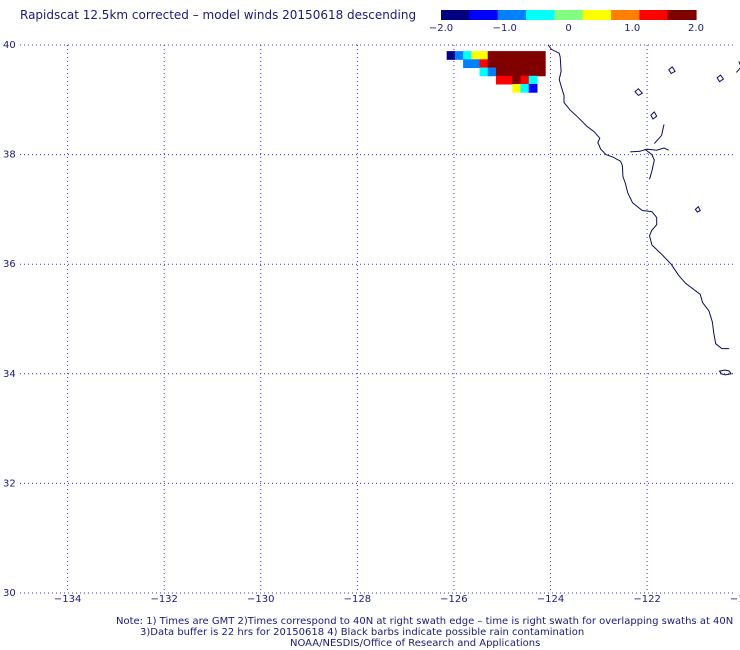  Describe the element at coordinates (453, 599) in the screenshot. I see `longitude-label: −126` at that location.